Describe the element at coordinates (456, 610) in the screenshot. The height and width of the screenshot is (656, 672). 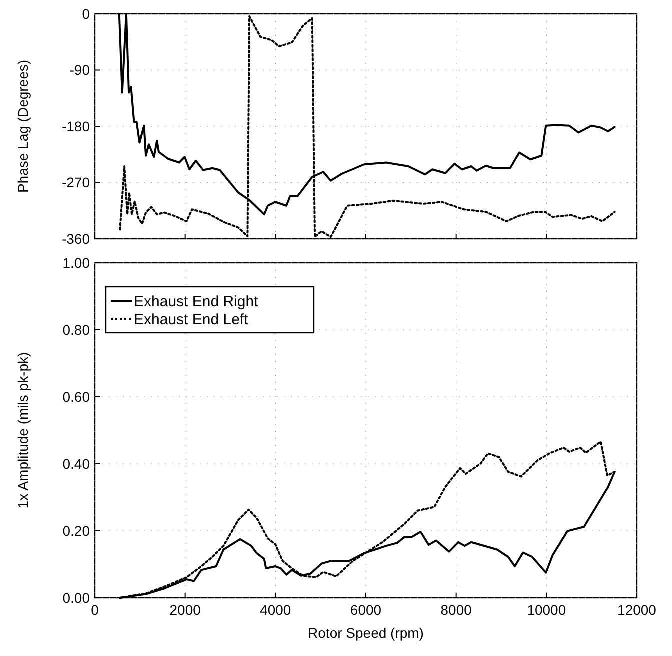
I see `x-tick-label: 8000` at that location.